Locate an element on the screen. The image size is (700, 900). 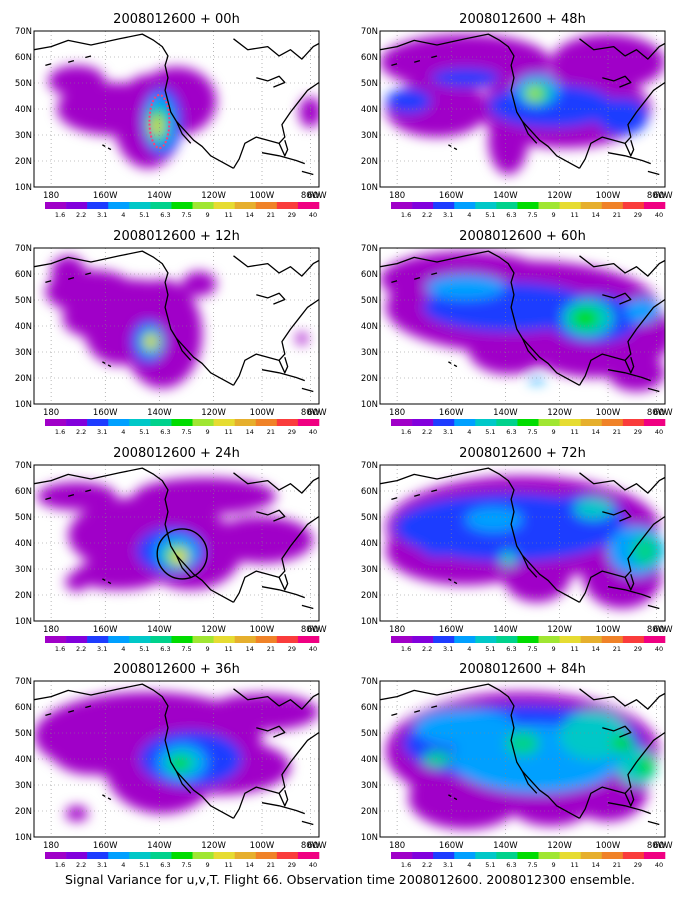
target-circle is located at coordinates (182, 554).